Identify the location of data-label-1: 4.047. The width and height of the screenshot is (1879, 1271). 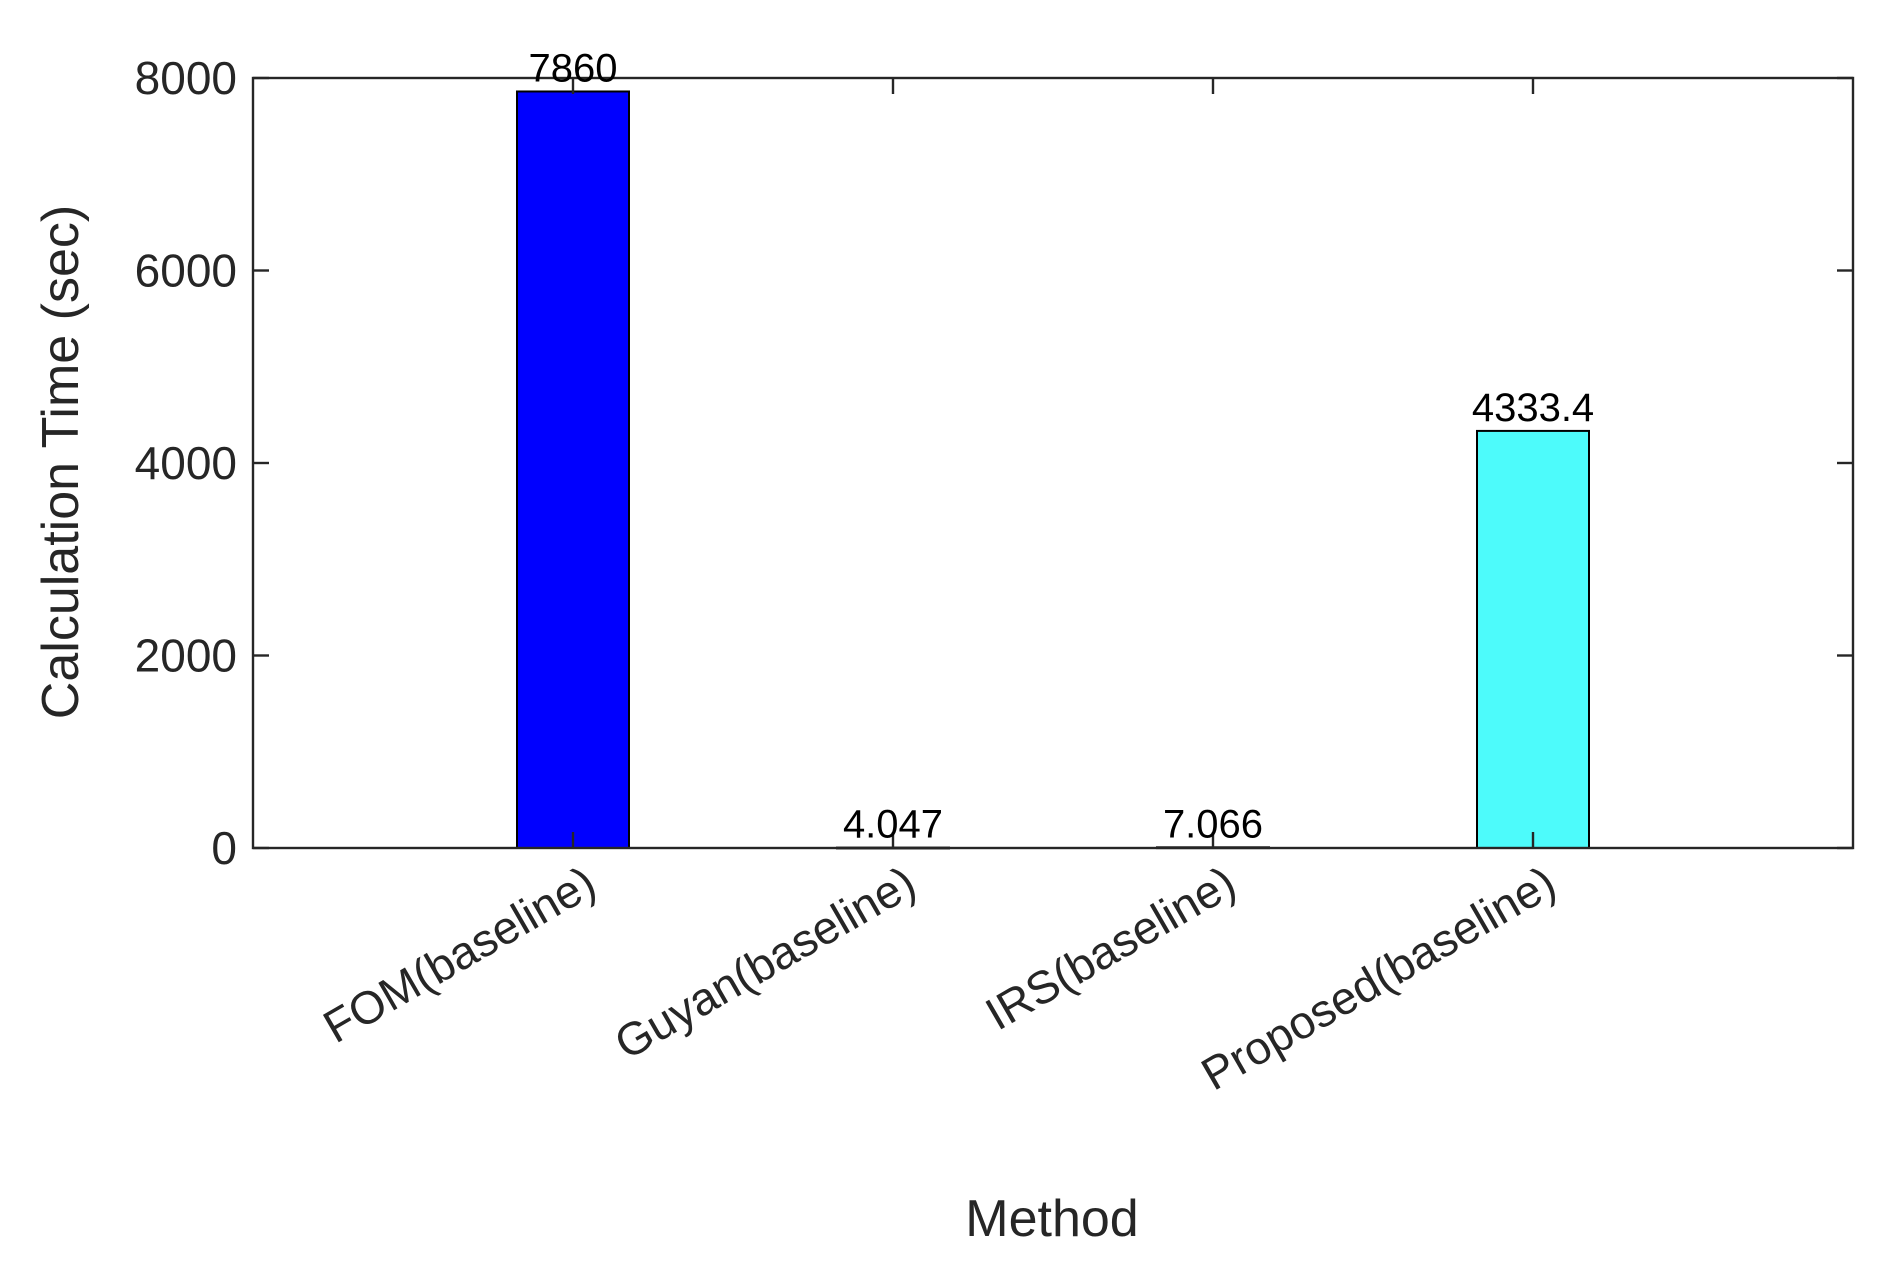
(893, 825).